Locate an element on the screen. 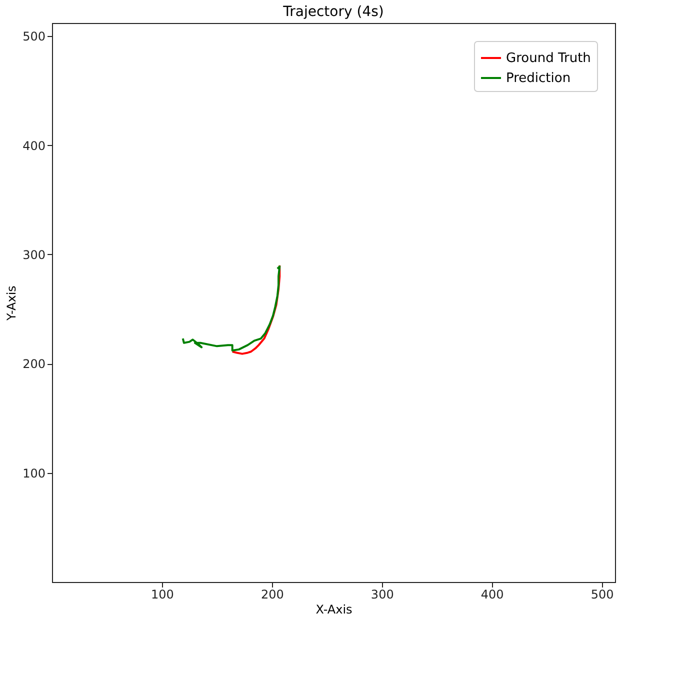 The image size is (693, 694). chart-title: Trajectory (4s) is located at coordinates (333, 12).